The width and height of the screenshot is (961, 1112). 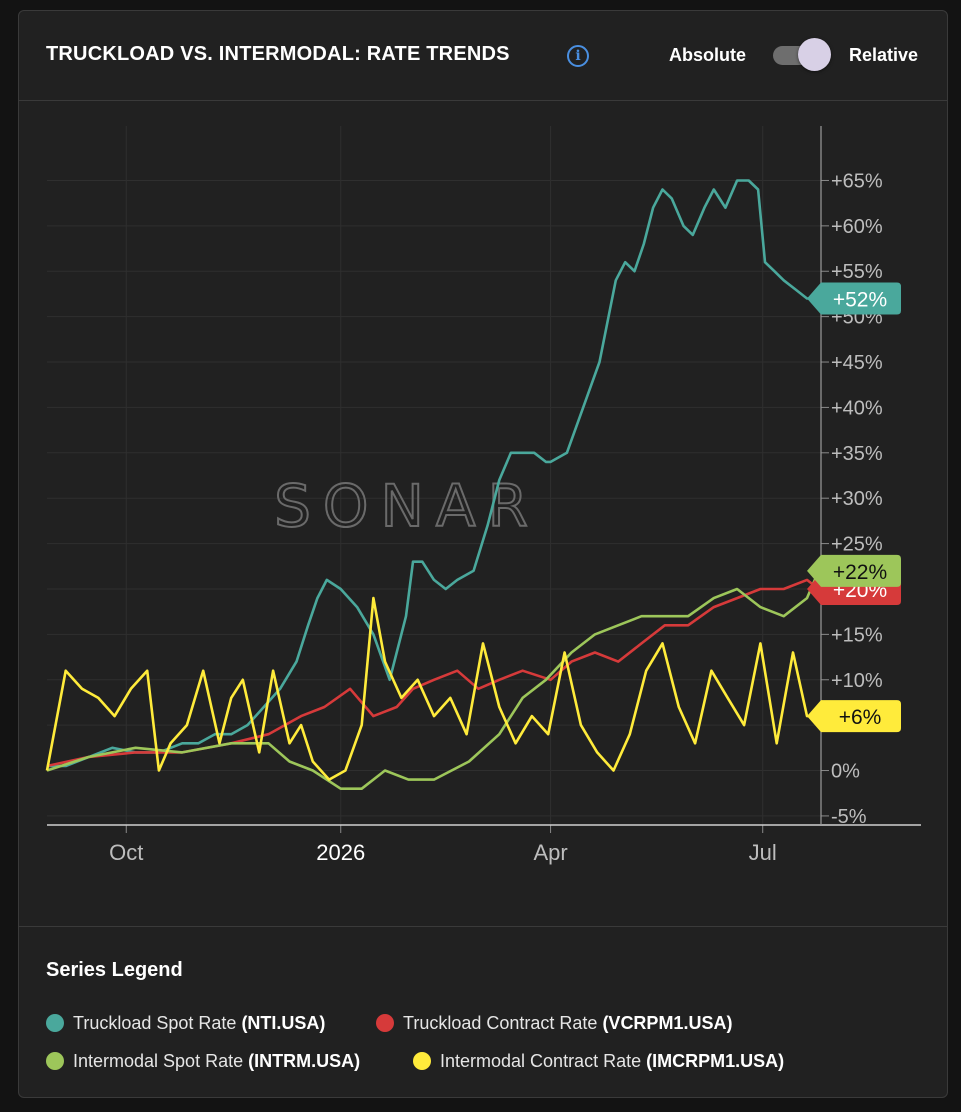 I want to click on legend-item-truckload-contract: Truckload Contract Rate (VCRPM1.USA), so click(x=554, y=1023).